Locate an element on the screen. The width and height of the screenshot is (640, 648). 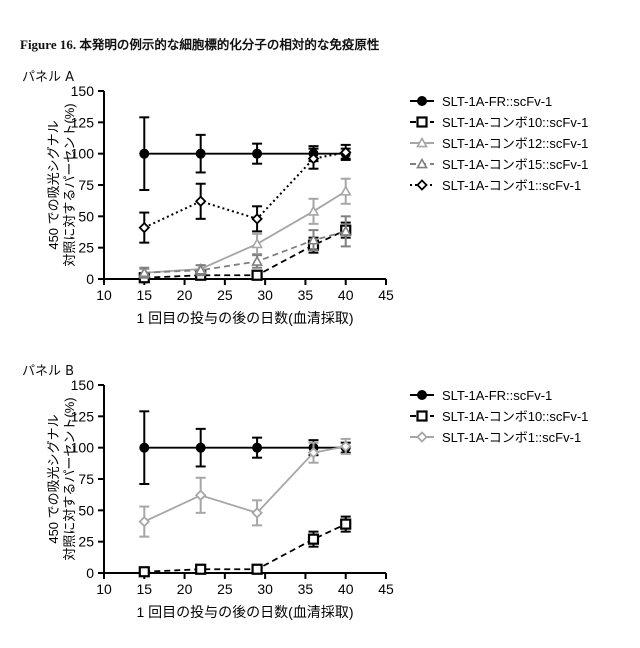
figure-number: Figure 16. is located at coordinates (48, 44).